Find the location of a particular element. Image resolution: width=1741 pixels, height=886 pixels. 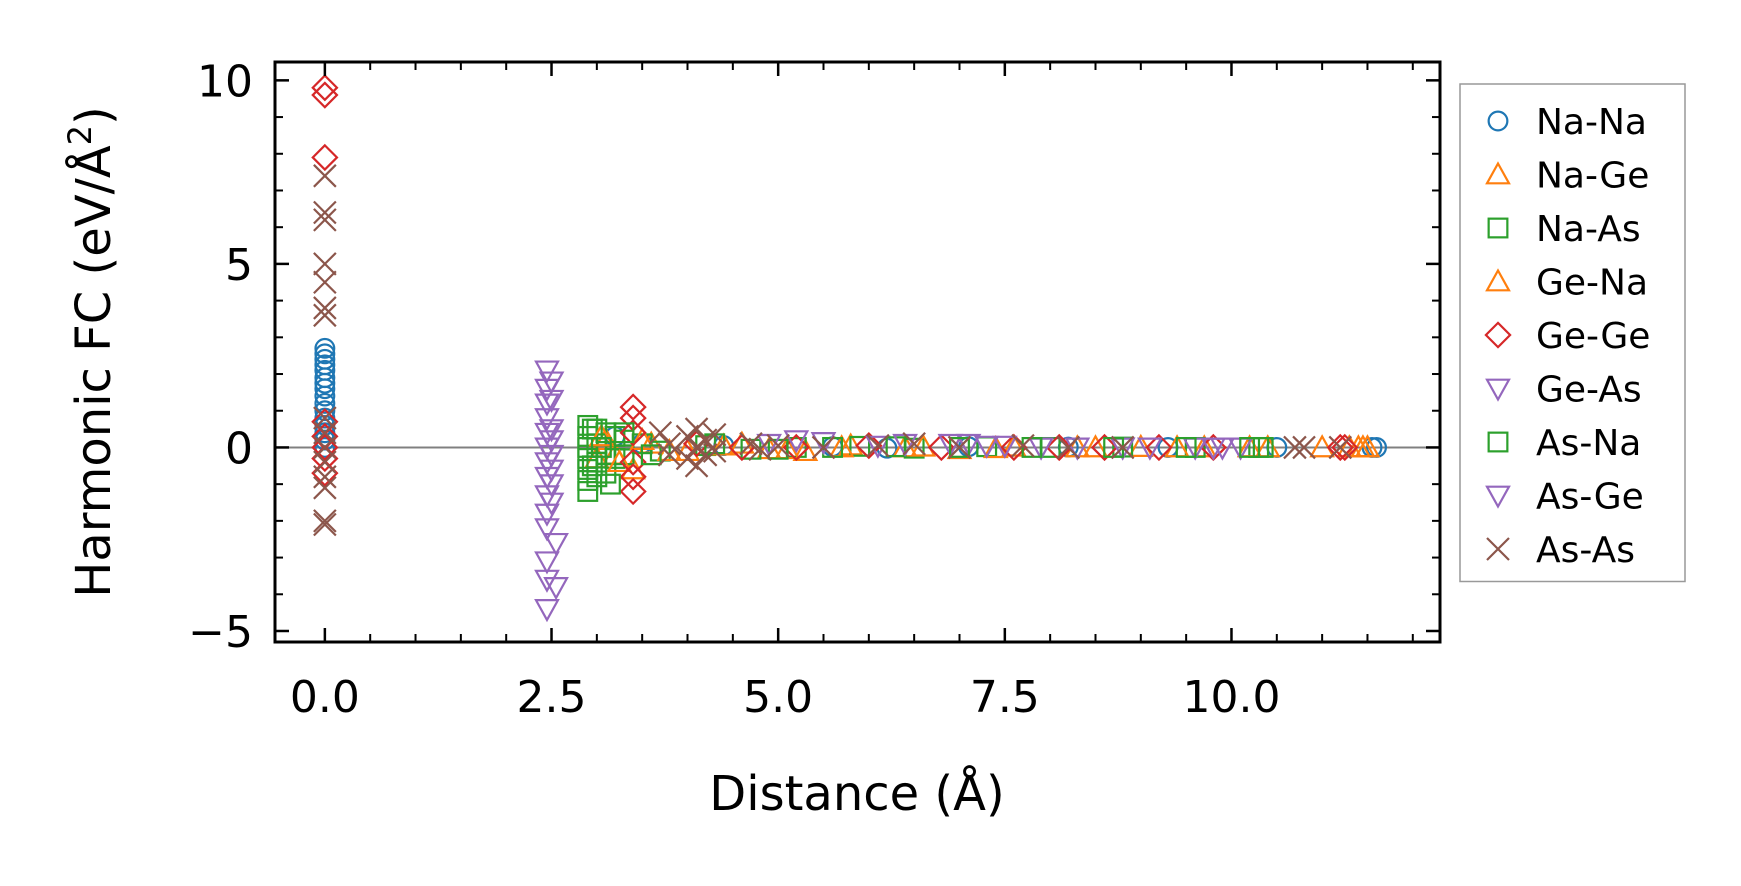

x-tick-label: 0.0 is located at coordinates (325, 697).